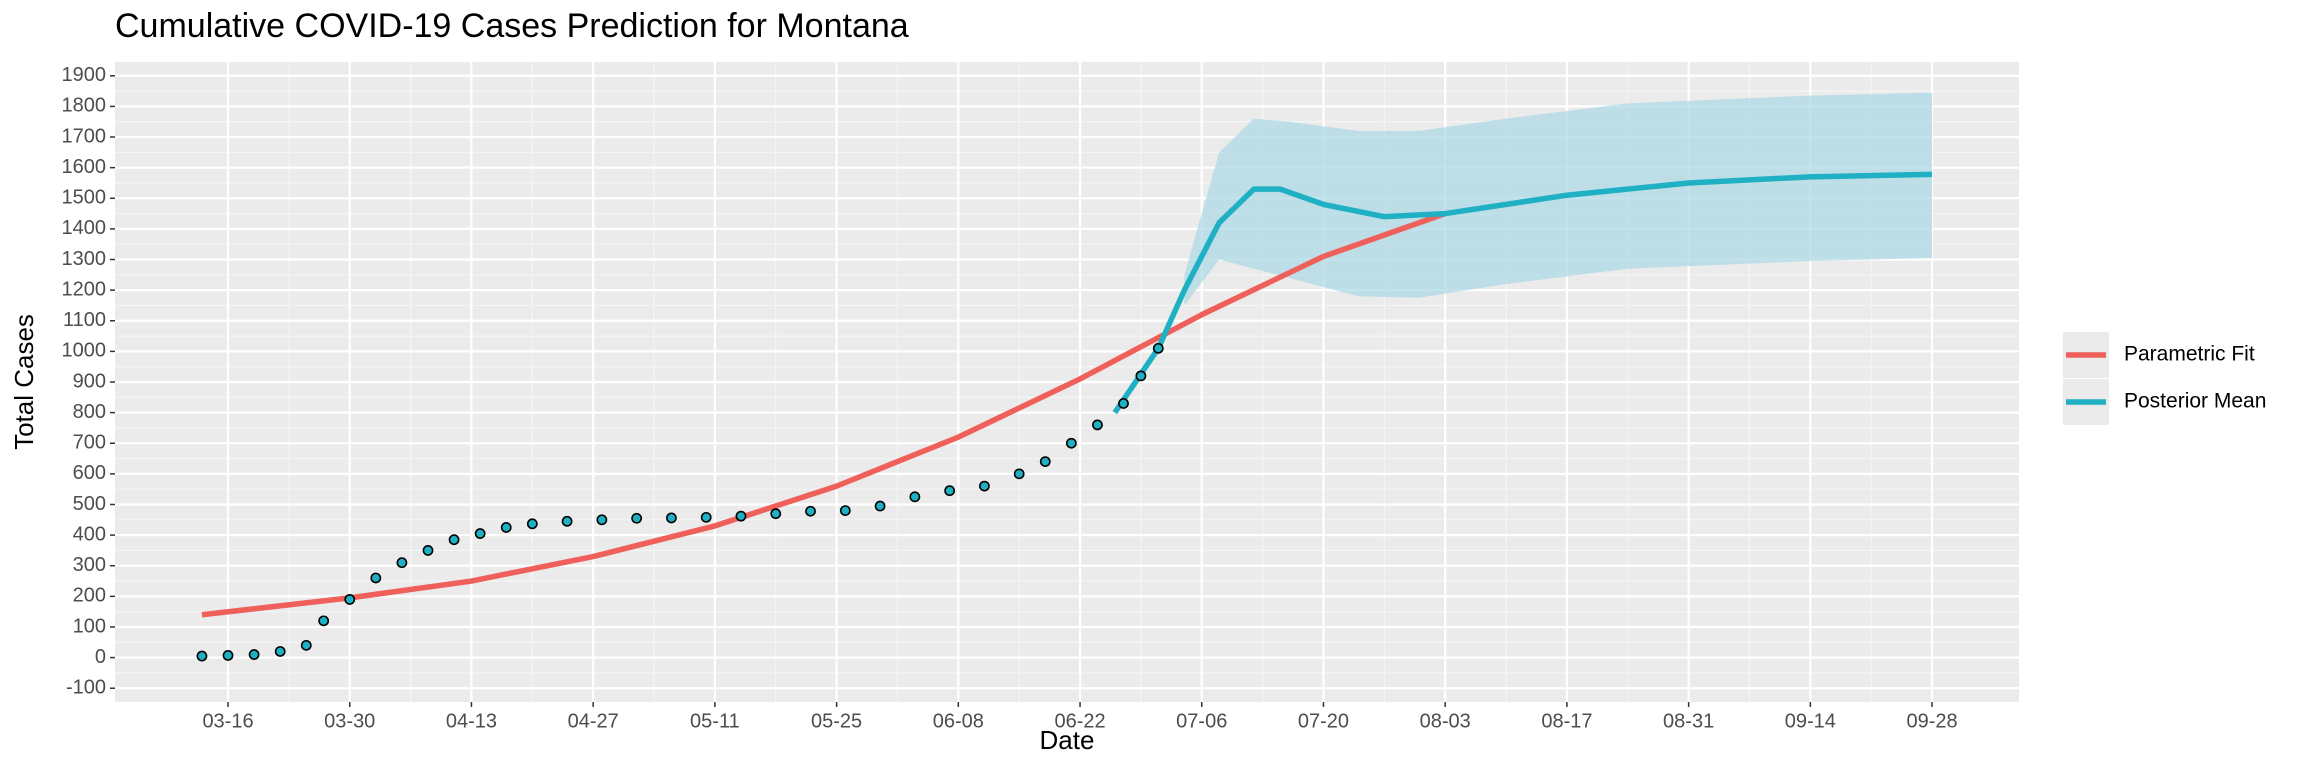  Describe the element at coordinates (1445, 721) in the screenshot. I see `x-tick-label: 08-03` at that location.